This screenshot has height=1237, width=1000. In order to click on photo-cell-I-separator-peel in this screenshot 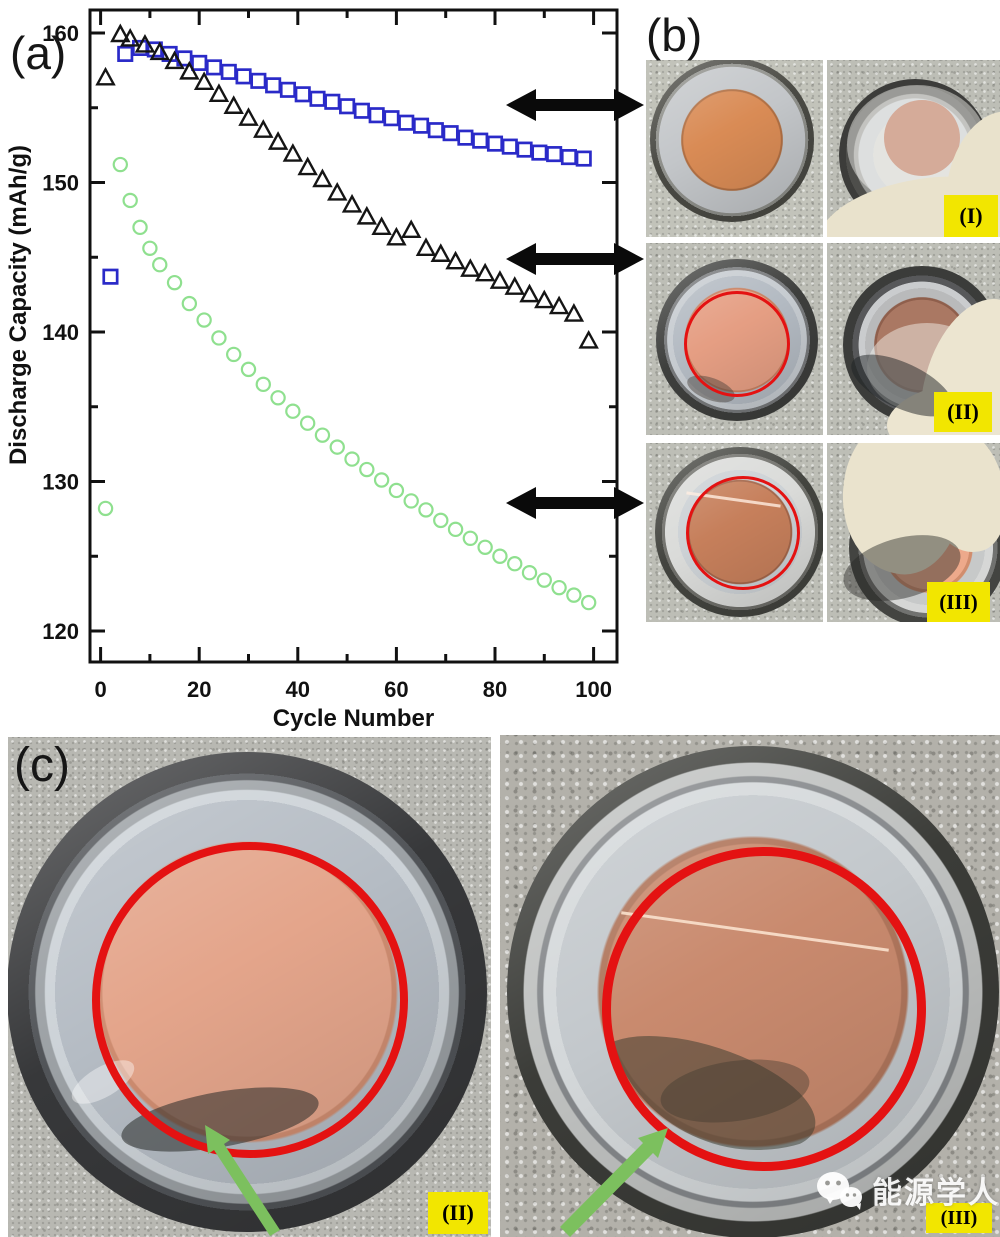, I will do `click(913, 148)`.